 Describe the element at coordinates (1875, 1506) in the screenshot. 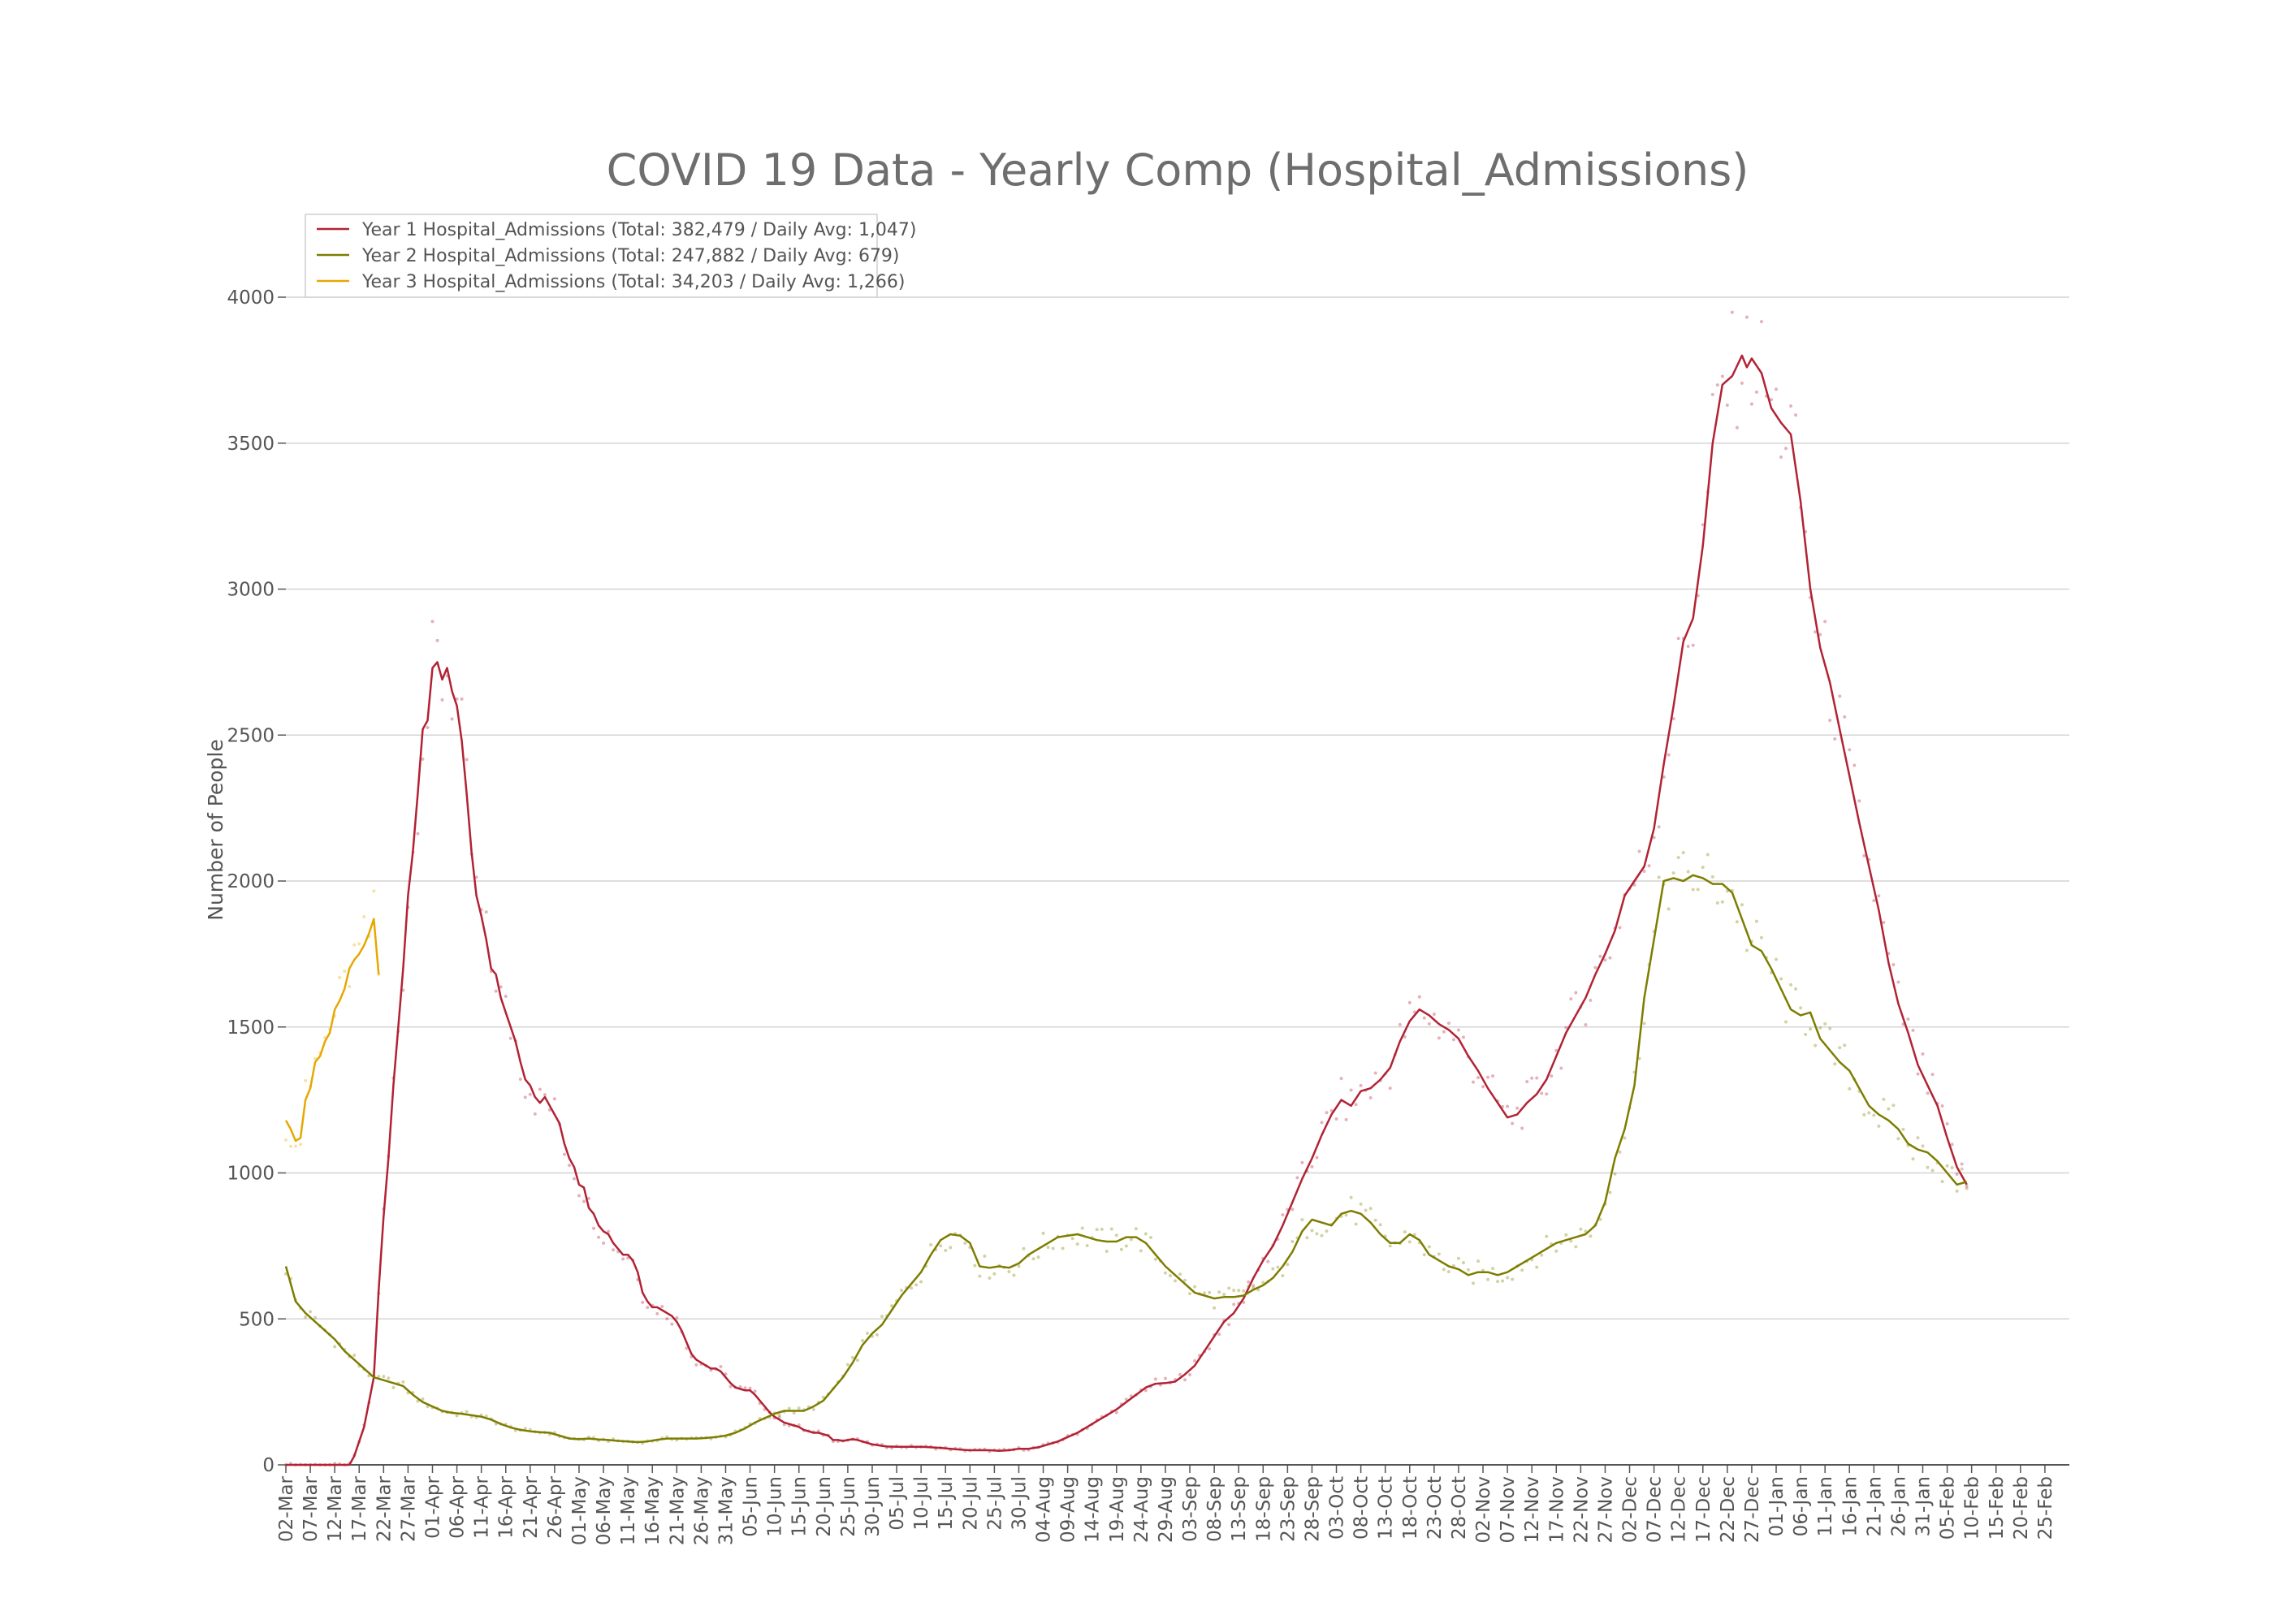

I see `x-tick-label-65: 21-Jan` at that location.